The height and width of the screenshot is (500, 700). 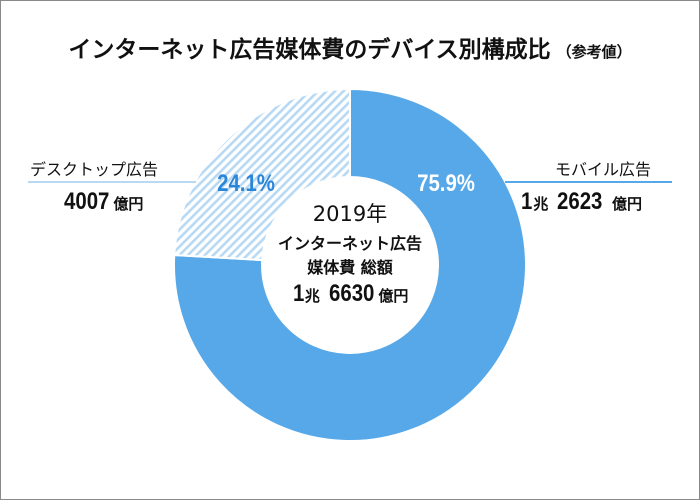 What do you see at coordinates (350, 214) in the screenshot?
I see `center-year: 2019年` at bounding box center [350, 214].